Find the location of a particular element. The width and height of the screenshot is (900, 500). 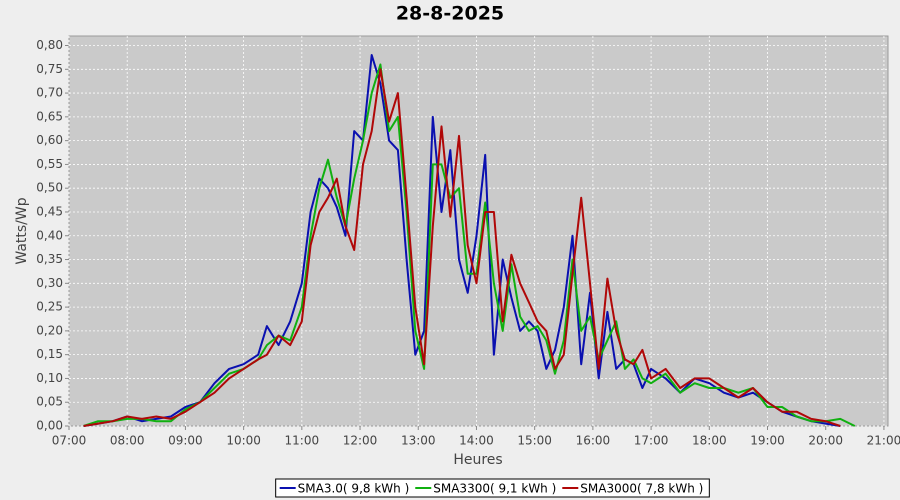

legend-box is located at coordinates (492, 488).